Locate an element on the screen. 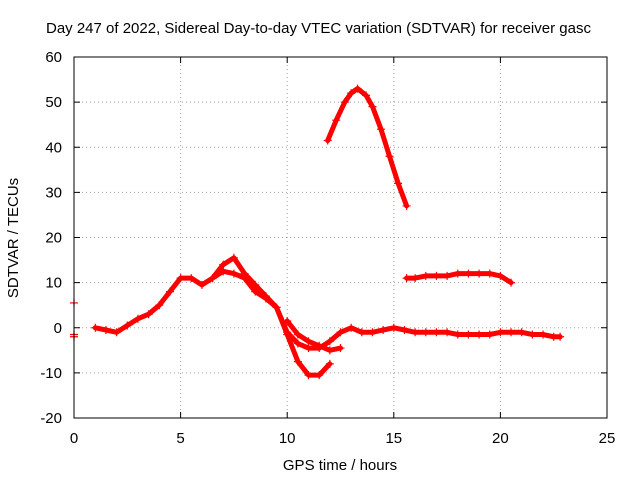 This screenshot has width=640, height=480. y-tick-label: -10 is located at coordinates (51, 373).